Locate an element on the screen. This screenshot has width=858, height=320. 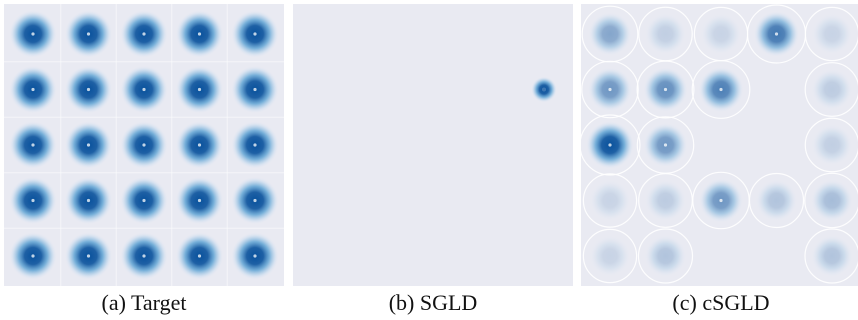
caption-sgld: (b) SGLD is located at coordinates (433, 302).